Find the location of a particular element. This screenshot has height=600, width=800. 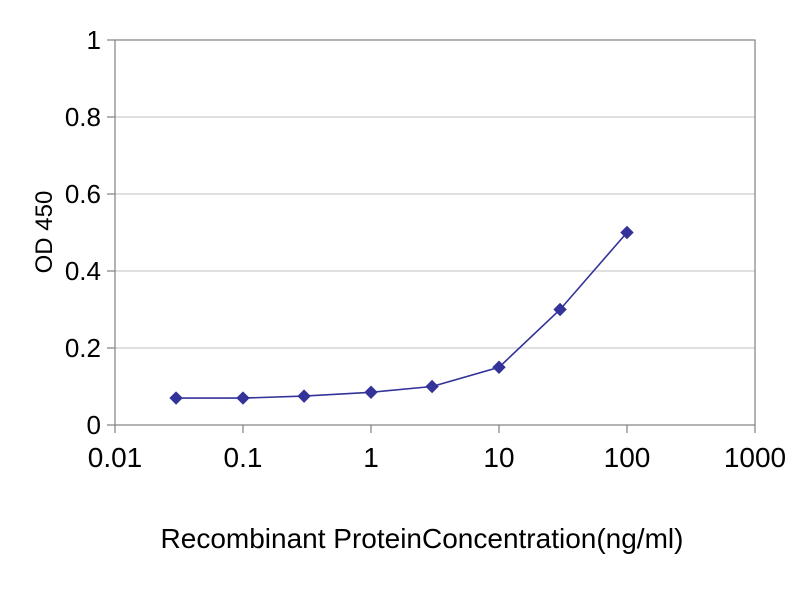

y-tick-label: 0.6 is located at coordinates (83, 194).